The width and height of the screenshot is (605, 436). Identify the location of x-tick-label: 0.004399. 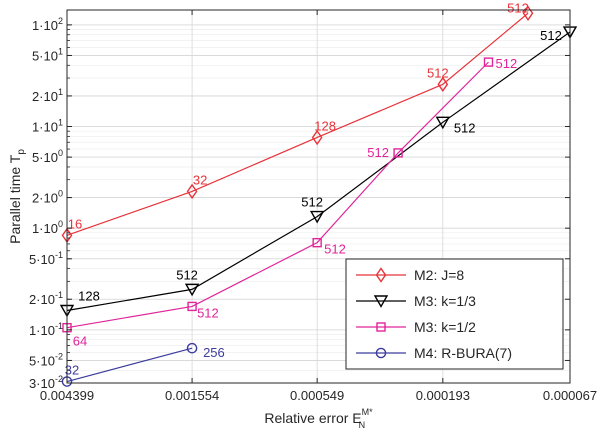
(67, 395).